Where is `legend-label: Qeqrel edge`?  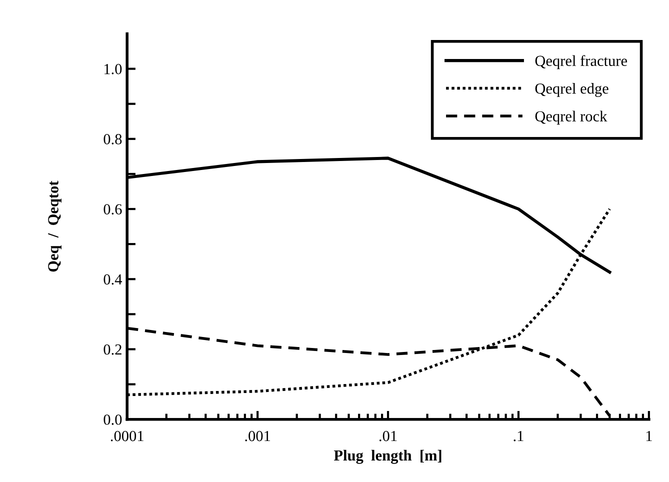
legend-label: Qeqrel edge is located at coordinates (571, 89).